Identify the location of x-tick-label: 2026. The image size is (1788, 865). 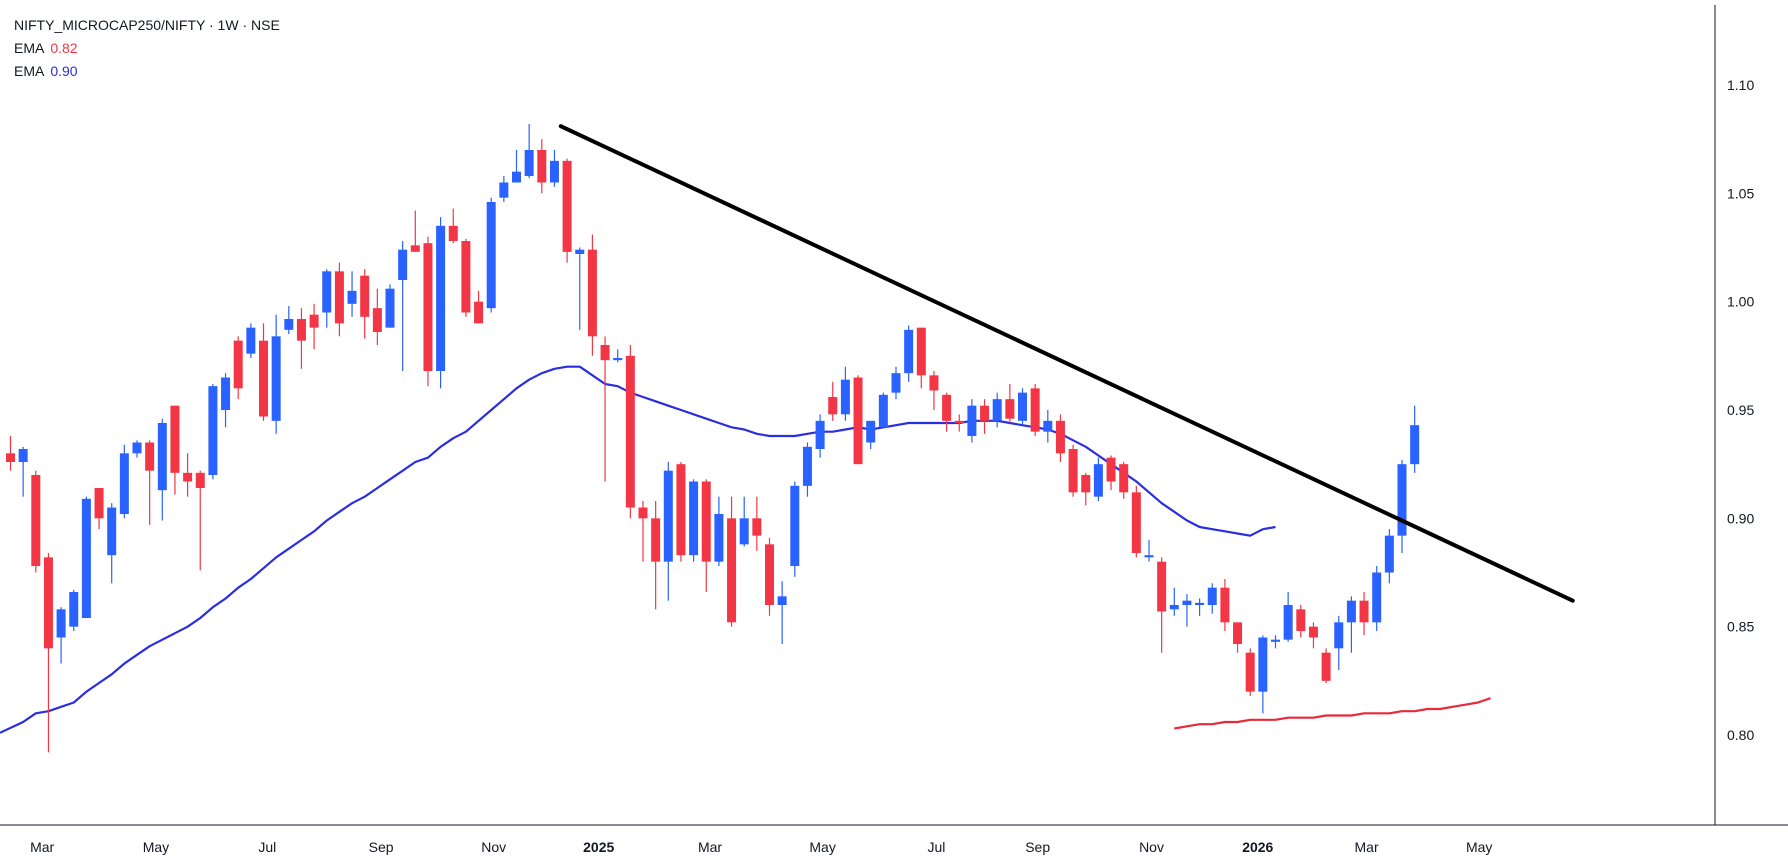
(1257, 847).